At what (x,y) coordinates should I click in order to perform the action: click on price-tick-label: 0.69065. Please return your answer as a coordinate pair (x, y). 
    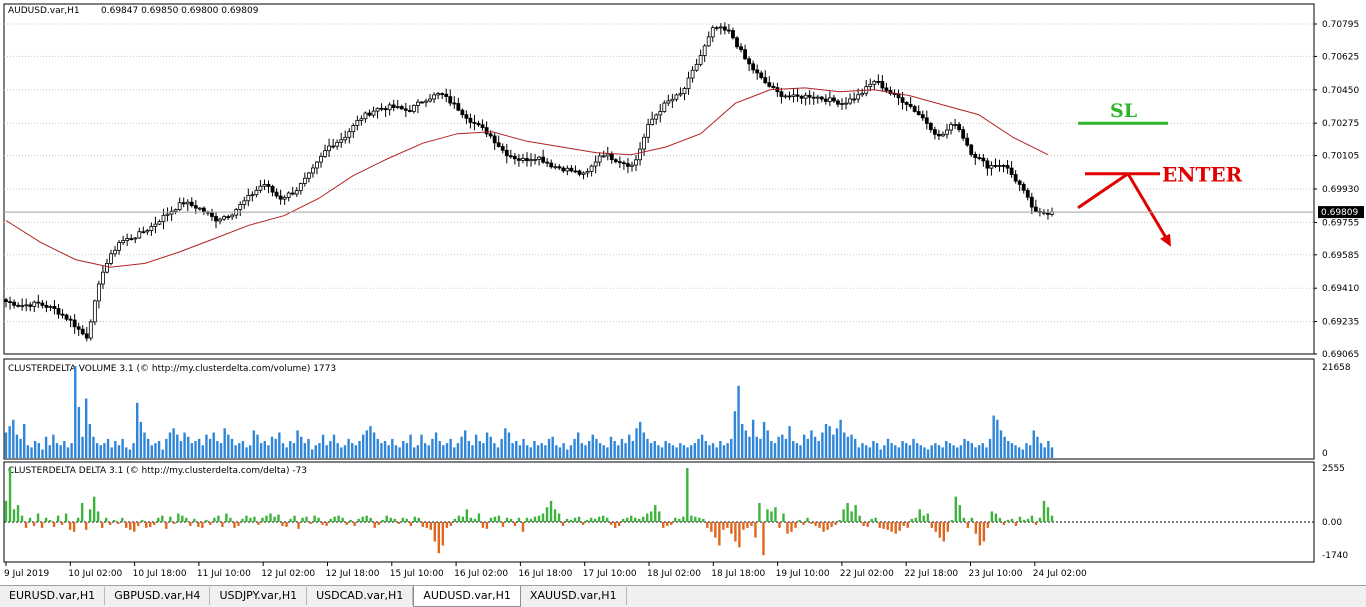
    Looking at the image, I should click on (1340, 355).